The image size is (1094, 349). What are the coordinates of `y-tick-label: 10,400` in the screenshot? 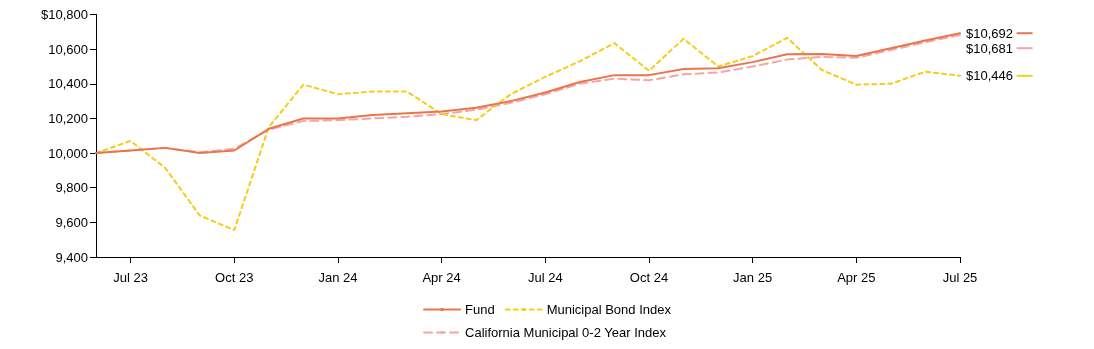 It's located at (68, 84).